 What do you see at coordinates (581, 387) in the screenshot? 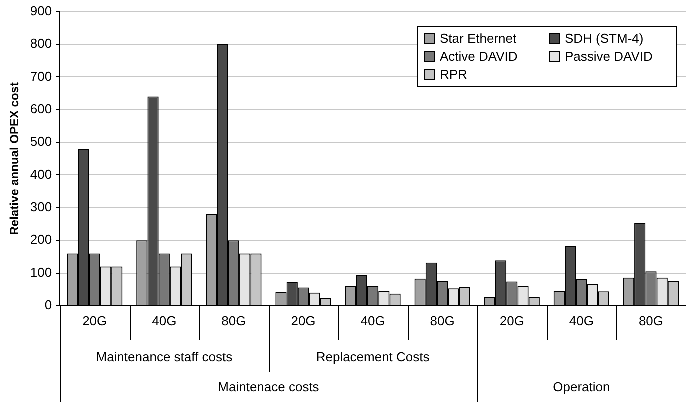
I see `text: Operation` at bounding box center [581, 387].